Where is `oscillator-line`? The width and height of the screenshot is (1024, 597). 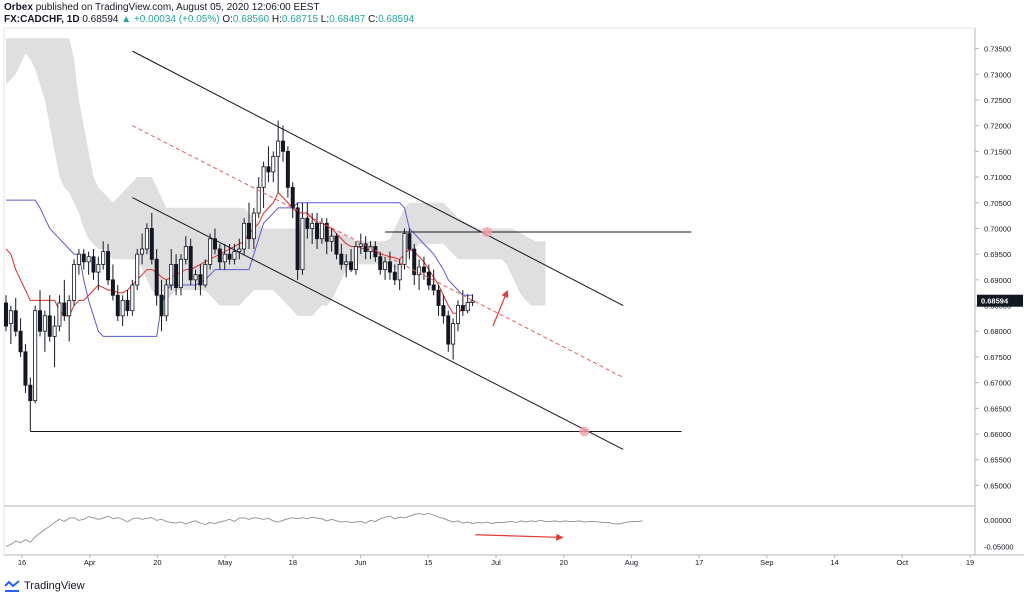
oscillator-line is located at coordinates (324, 529).